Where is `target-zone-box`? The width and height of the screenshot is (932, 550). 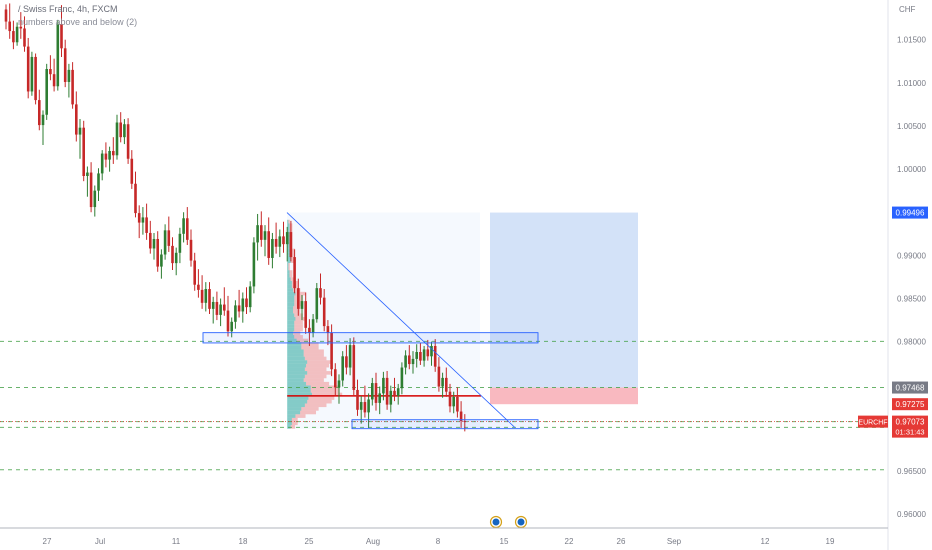
target-zone-box is located at coordinates (564, 300).